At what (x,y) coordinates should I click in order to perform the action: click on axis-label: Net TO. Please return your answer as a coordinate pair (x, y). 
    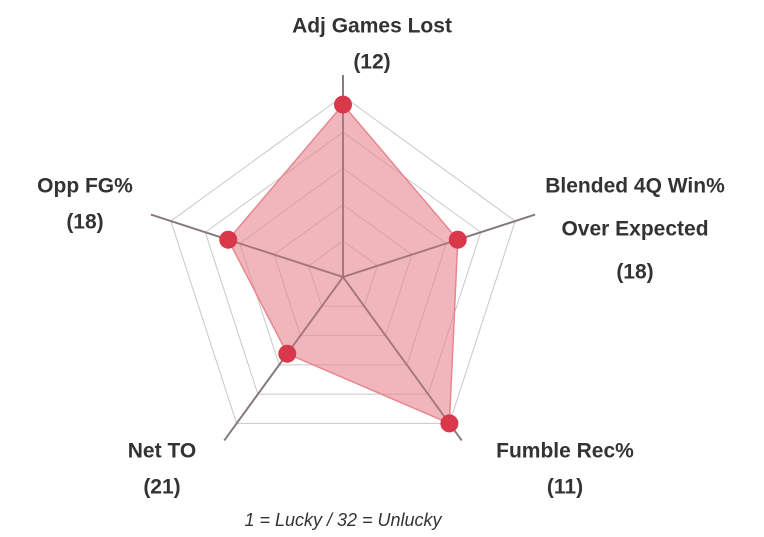
    Looking at the image, I should click on (162, 451).